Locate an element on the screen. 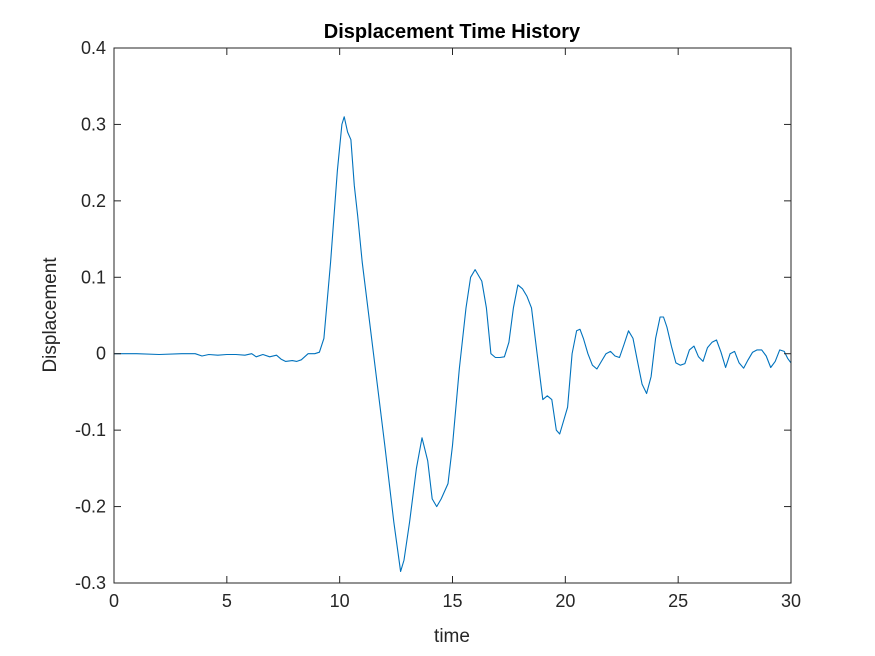 Image resolution: width=875 pixels, height=656 pixels. y-tick-label: -0.2 is located at coordinates (90, 507).